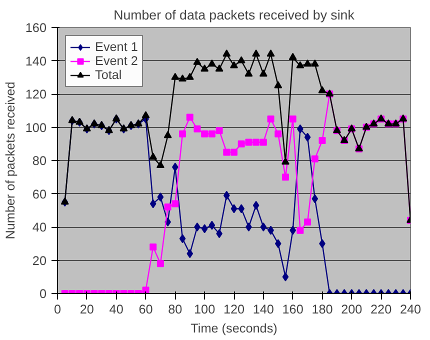 The image size is (430, 340). Describe the element at coordinates (116, 47) in the screenshot. I see `legend-label: Event 1` at that location.